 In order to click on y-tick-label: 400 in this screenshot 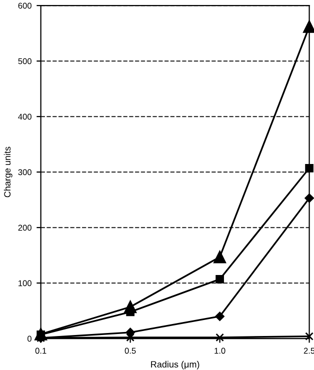, I will do `click(25, 117)`.